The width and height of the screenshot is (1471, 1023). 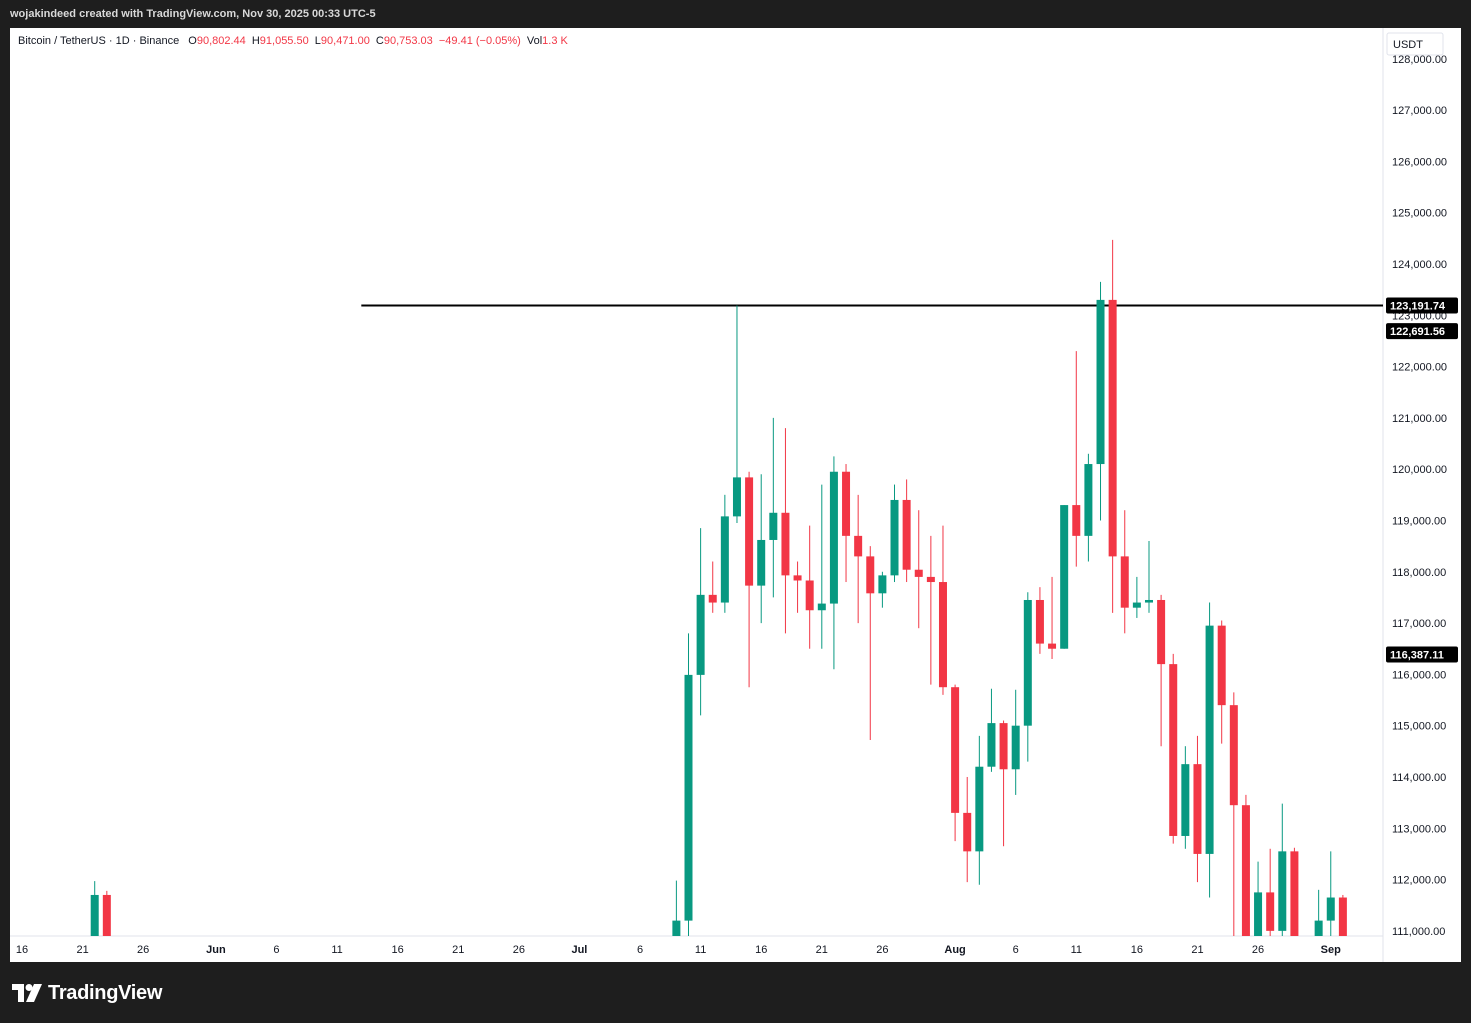 I want to click on price-label: 122,691.56, so click(x=1417, y=332).